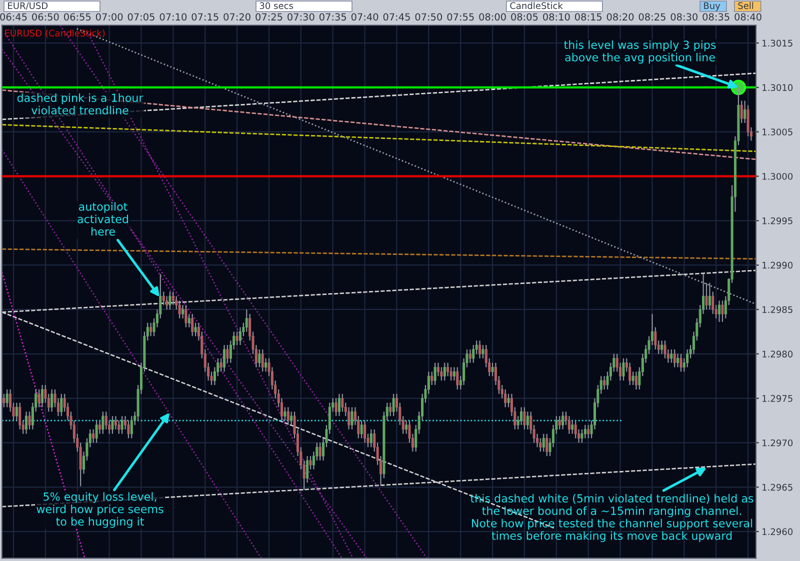  Describe the element at coordinates (277, 6) in the screenshot. I see `text: 30 secs` at that location.